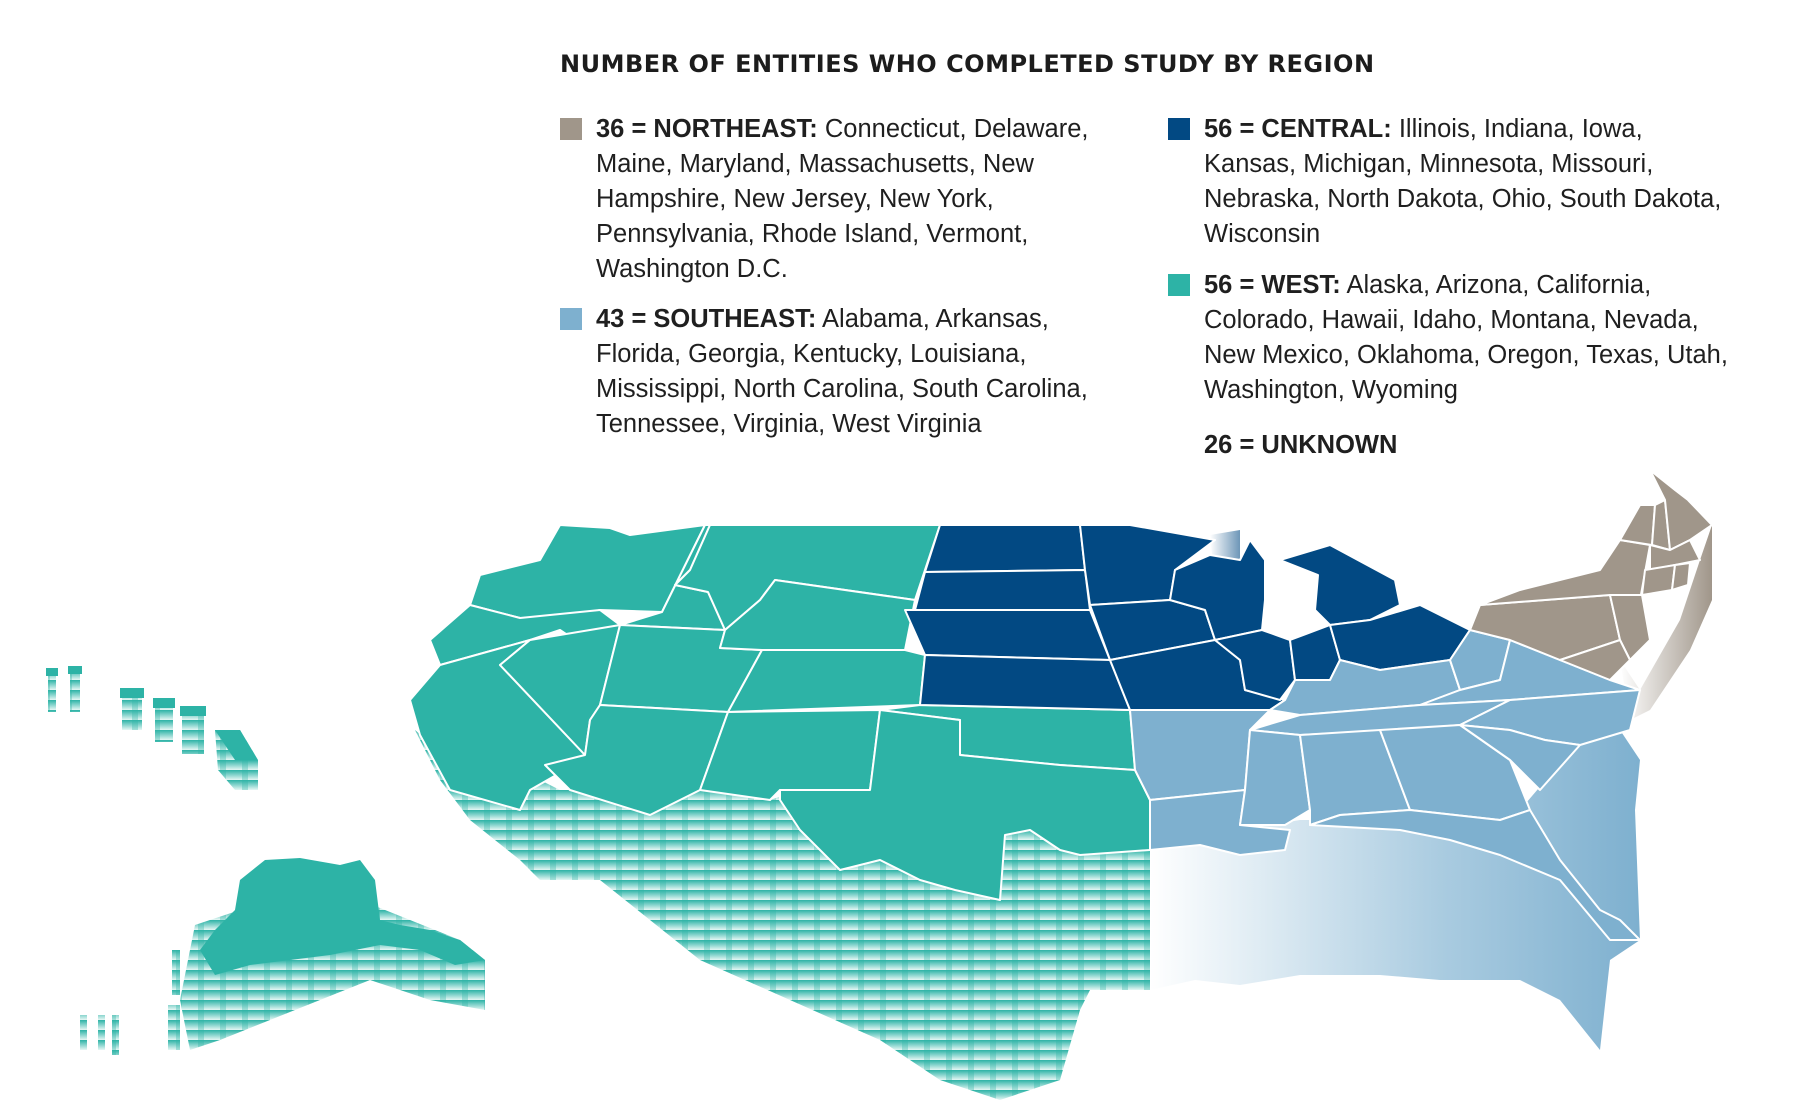 The height and width of the screenshot is (1120, 1800). What do you see at coordinates (1005, 548) in the screenshot?
I see `state-north-dakota` at bounding box center [1005, 548].